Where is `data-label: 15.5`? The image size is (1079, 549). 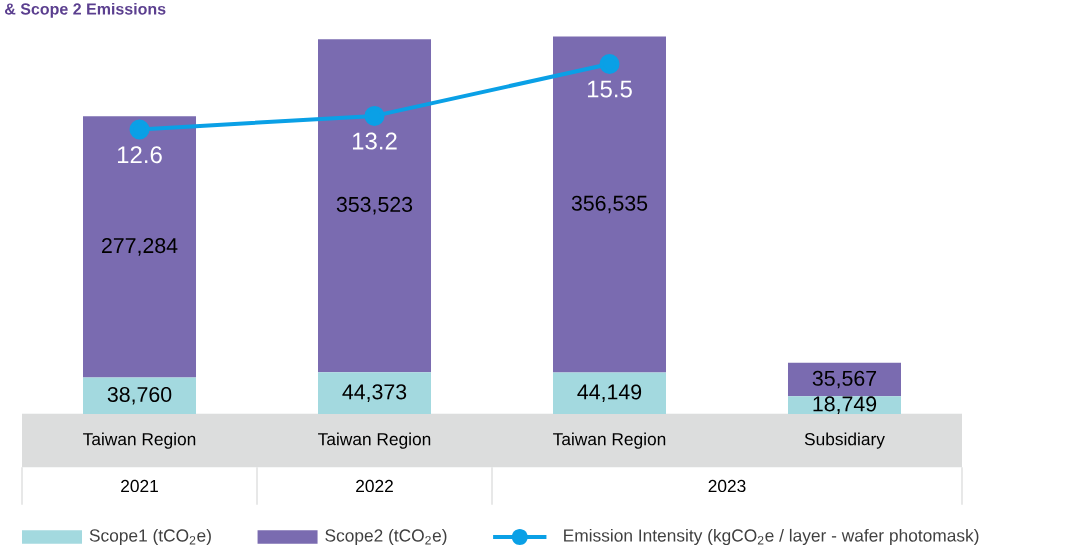 data-label: 15.5 is located at coordinates (609, 89).